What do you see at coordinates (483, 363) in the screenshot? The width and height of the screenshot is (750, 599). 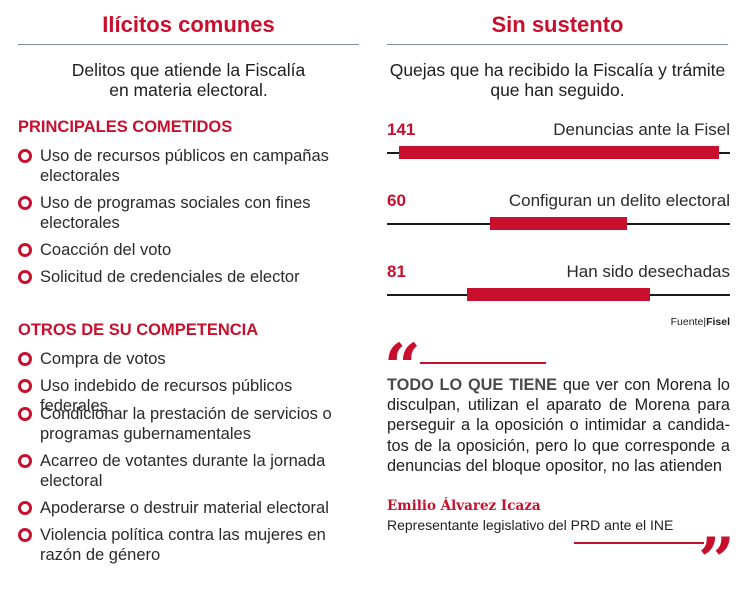 I see `quote-rule` at bounding box center [483, 363].